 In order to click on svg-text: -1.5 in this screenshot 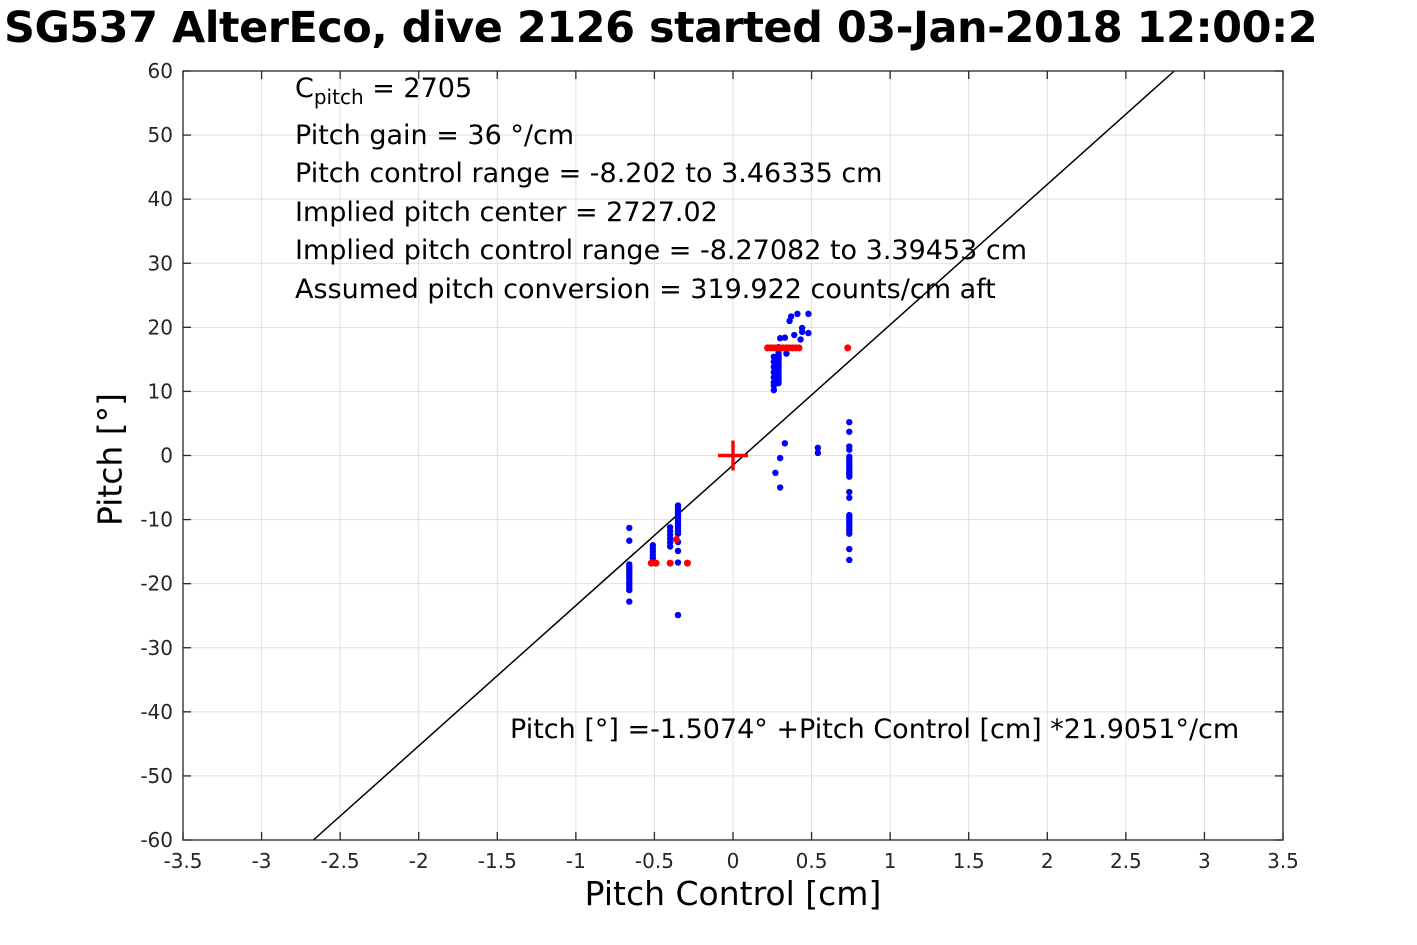, I will do `click(497, 861)`.